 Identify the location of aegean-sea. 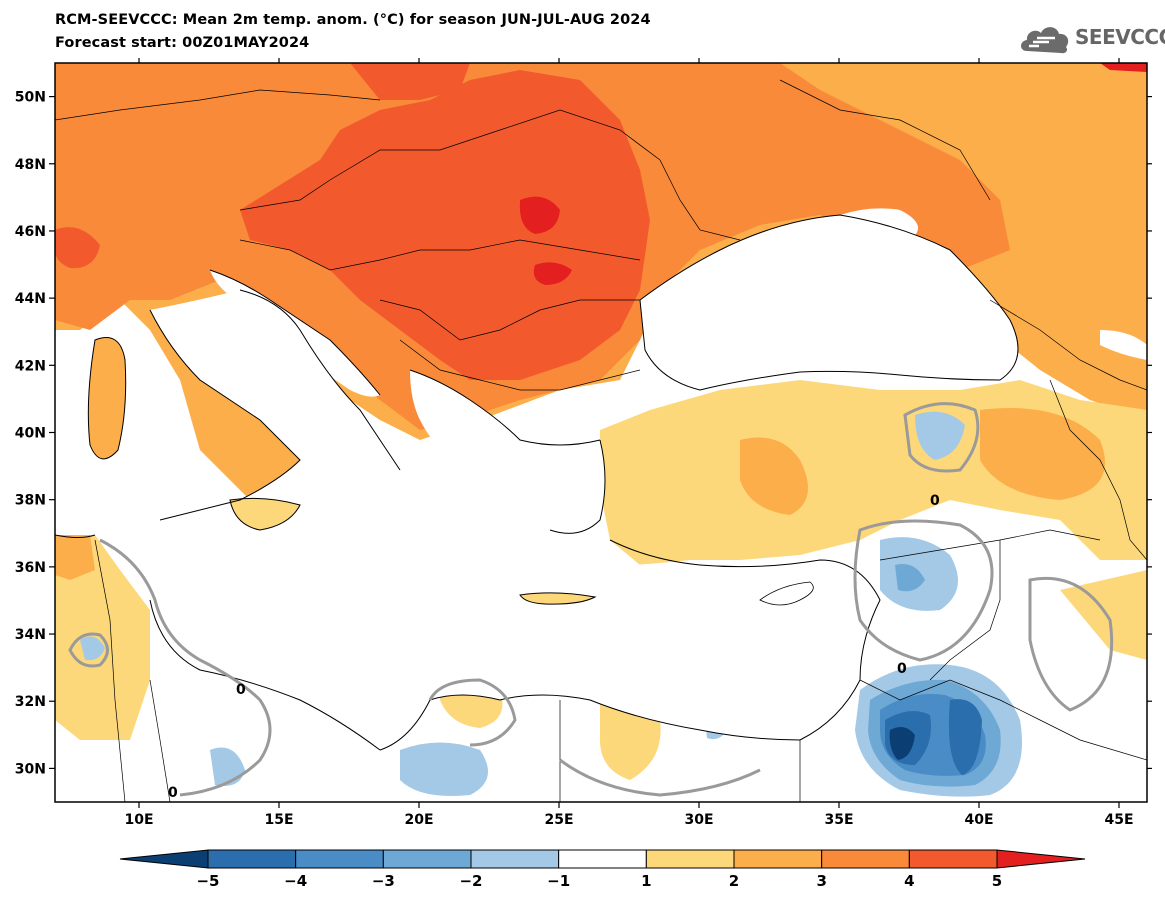
(507, 452).